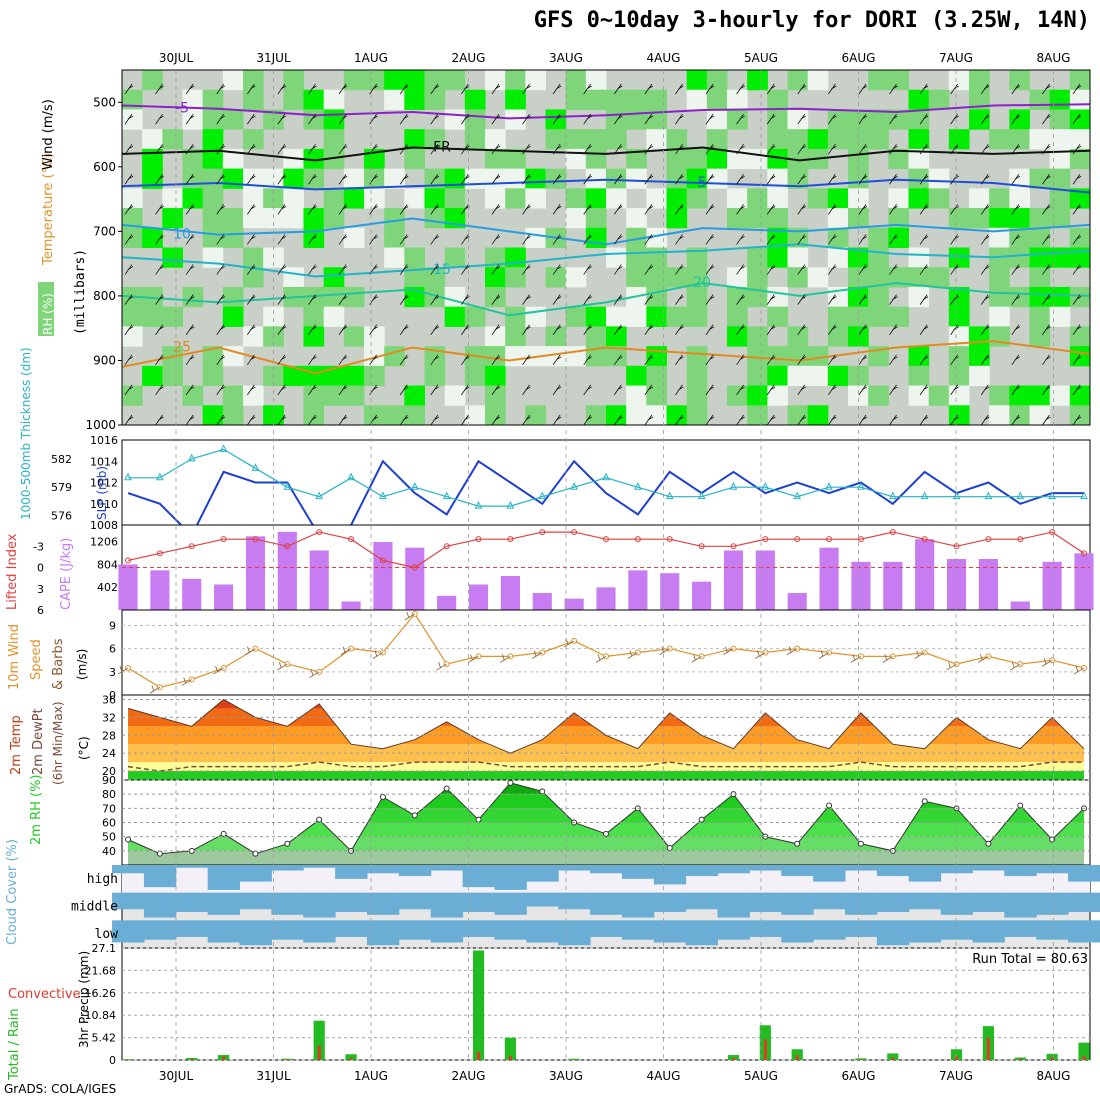 The image size is (1100, 1100). Describe the element at coordinates (702, 183) in the screenshot. I see `isotherm-label: 5` at that location.